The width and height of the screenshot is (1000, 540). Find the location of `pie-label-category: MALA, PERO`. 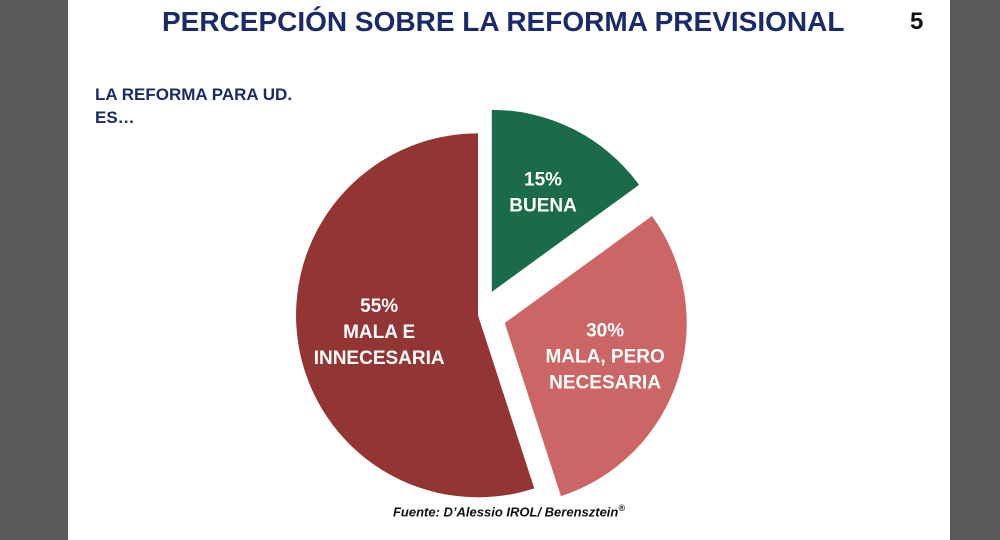

pie-label-category: MALA, PERO is located at coordinates (604, 357).